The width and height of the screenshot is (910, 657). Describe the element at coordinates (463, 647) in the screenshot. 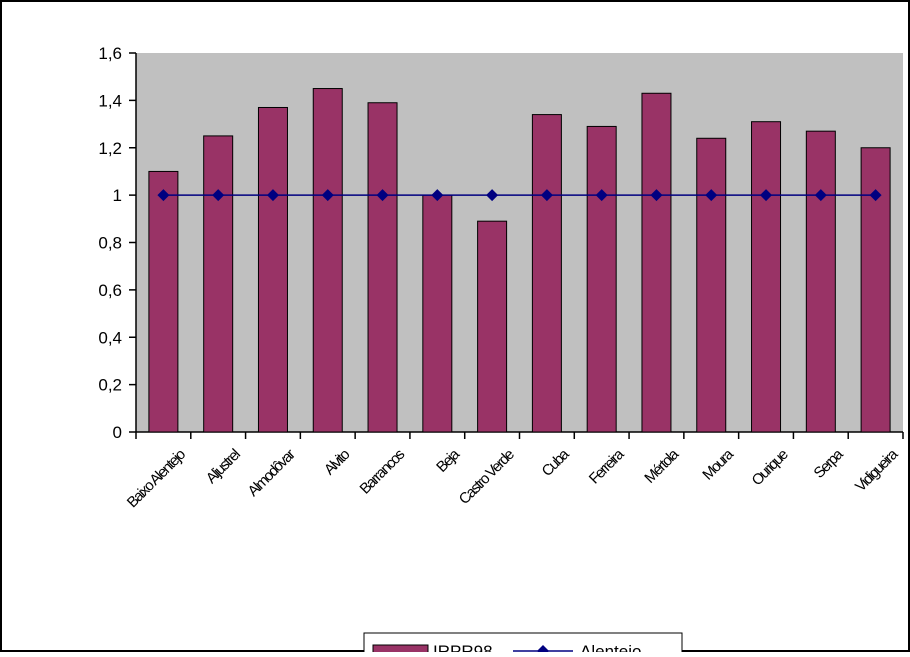

I see `legend-label-irpr98: IRPR98` at that location.